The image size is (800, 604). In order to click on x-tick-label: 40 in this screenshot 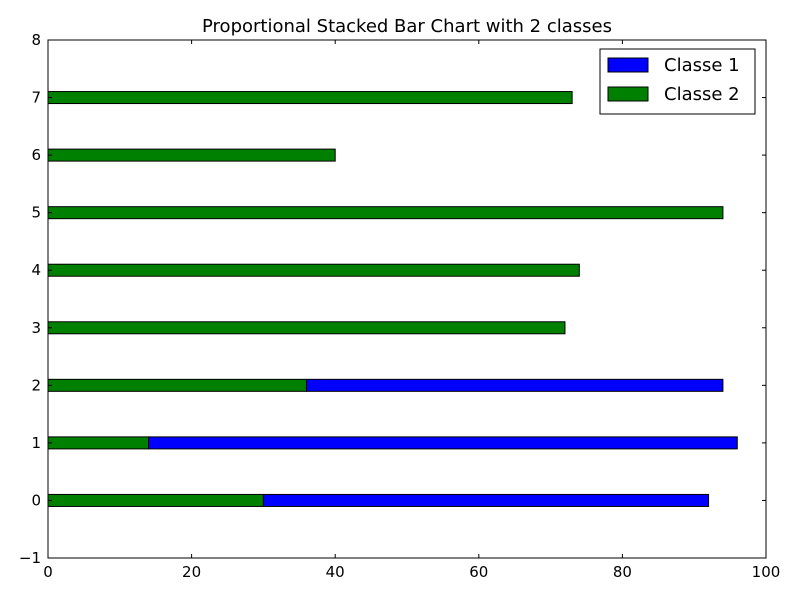, I will do `click(335, 572)`.